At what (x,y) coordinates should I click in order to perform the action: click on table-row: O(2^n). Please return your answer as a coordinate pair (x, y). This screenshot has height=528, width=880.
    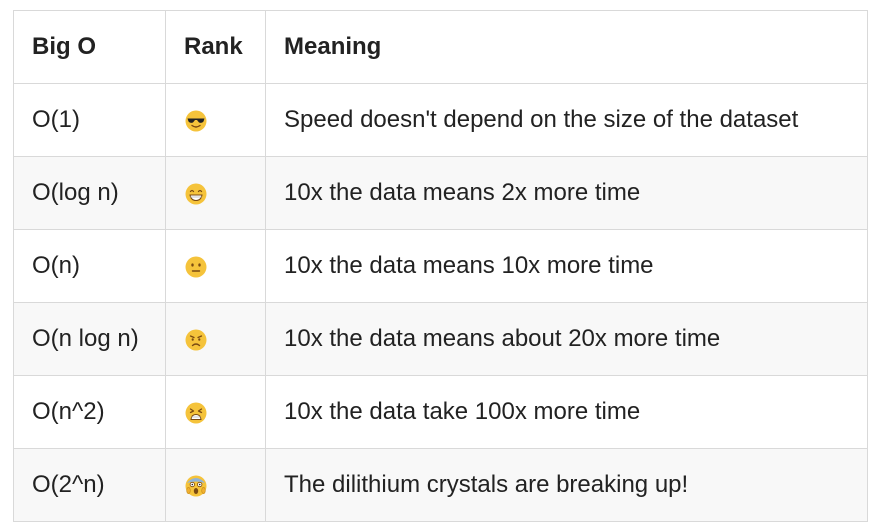
    Looking at the image, I should click on (440, 485).